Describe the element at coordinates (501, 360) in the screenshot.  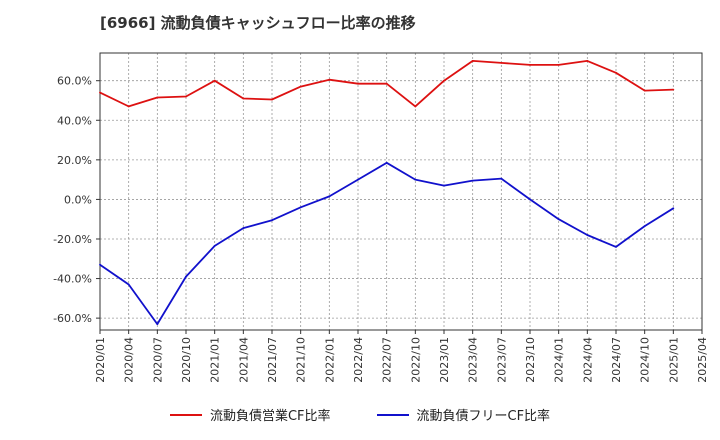
I see `x-tick-label: 2023/07` at that location.